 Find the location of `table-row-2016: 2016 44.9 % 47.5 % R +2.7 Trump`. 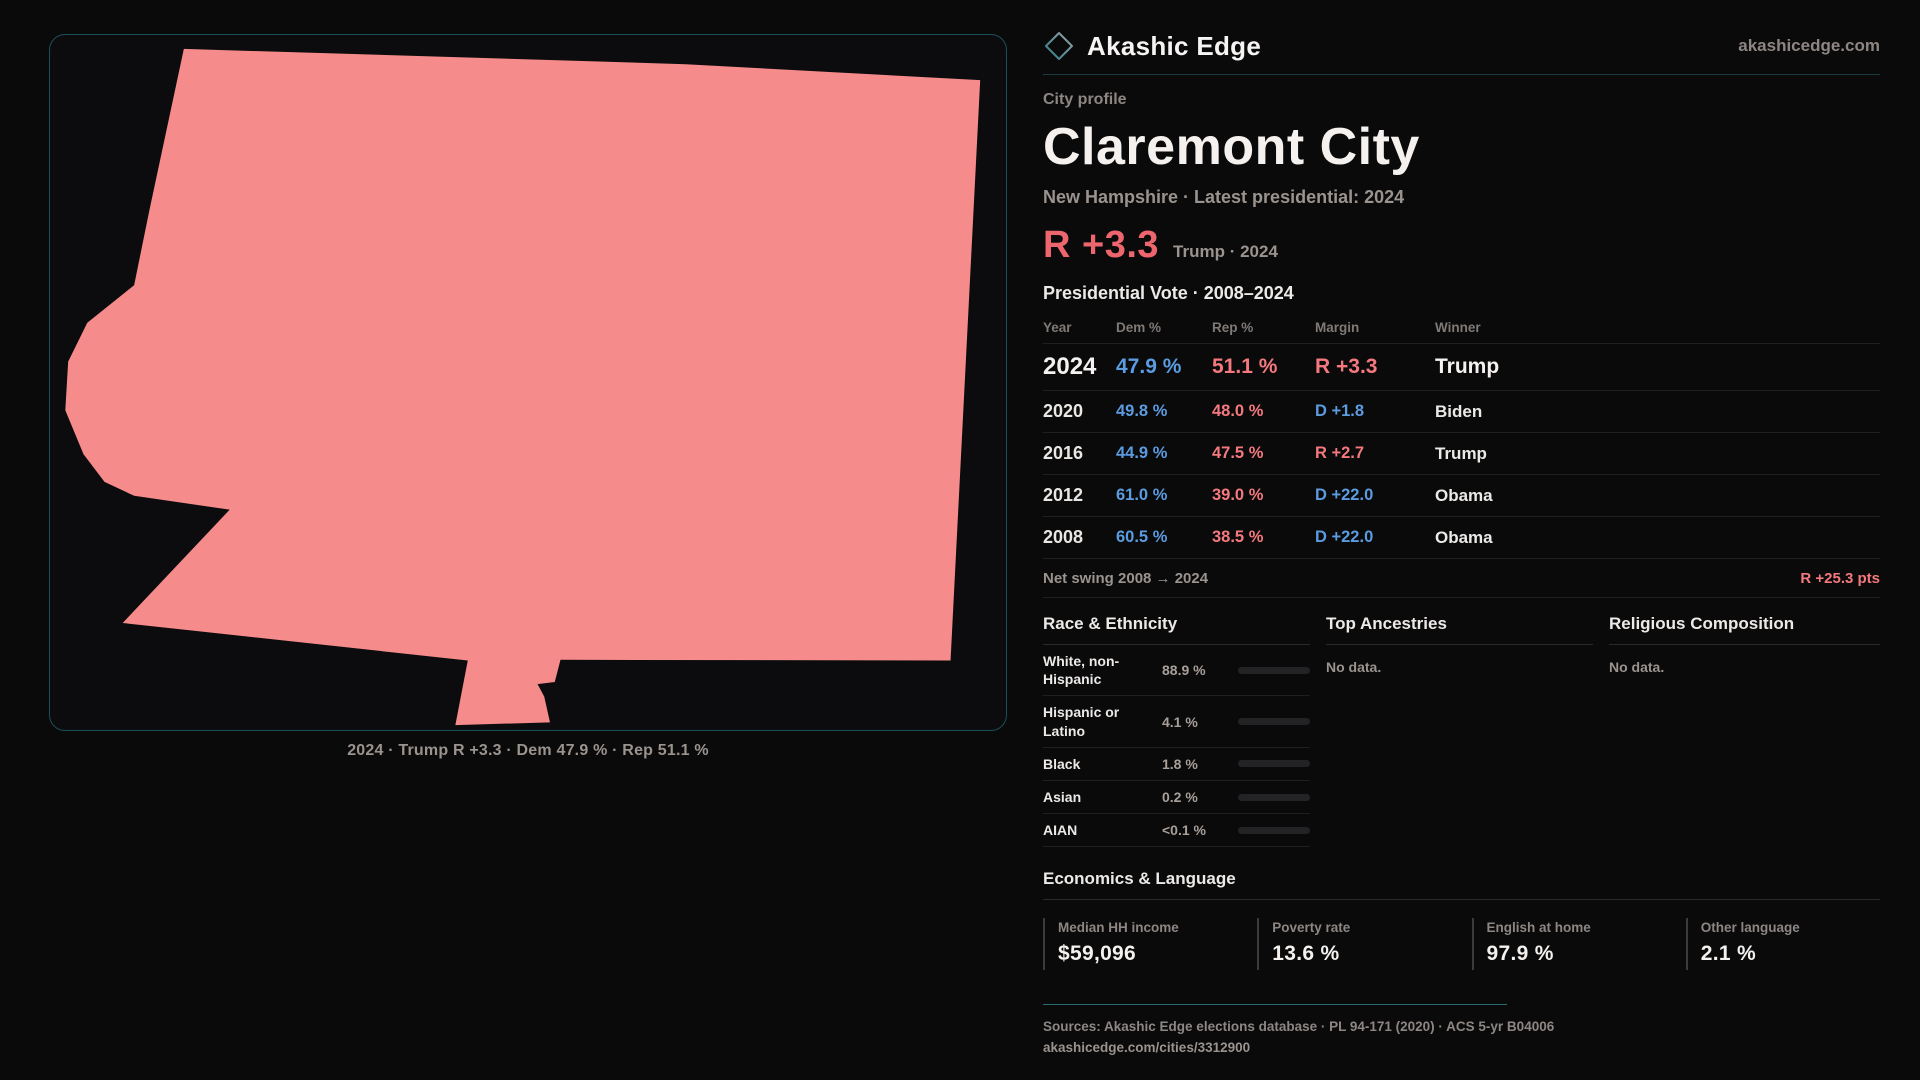

table-row-2016: 2016 44.9 % 47.5 % R +2.7 Trump is located at coordinates (1461, 453).